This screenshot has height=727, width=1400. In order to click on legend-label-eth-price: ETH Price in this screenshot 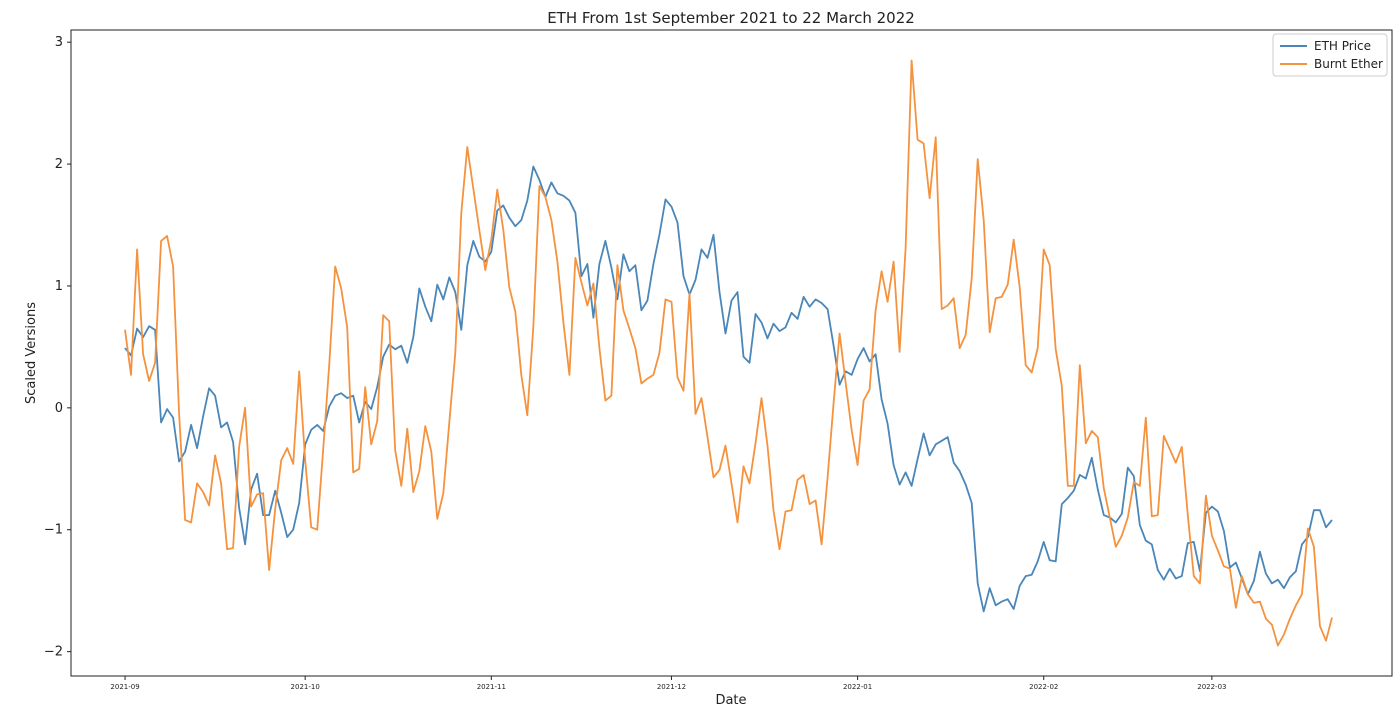, I will do `click(1342, 46)`.